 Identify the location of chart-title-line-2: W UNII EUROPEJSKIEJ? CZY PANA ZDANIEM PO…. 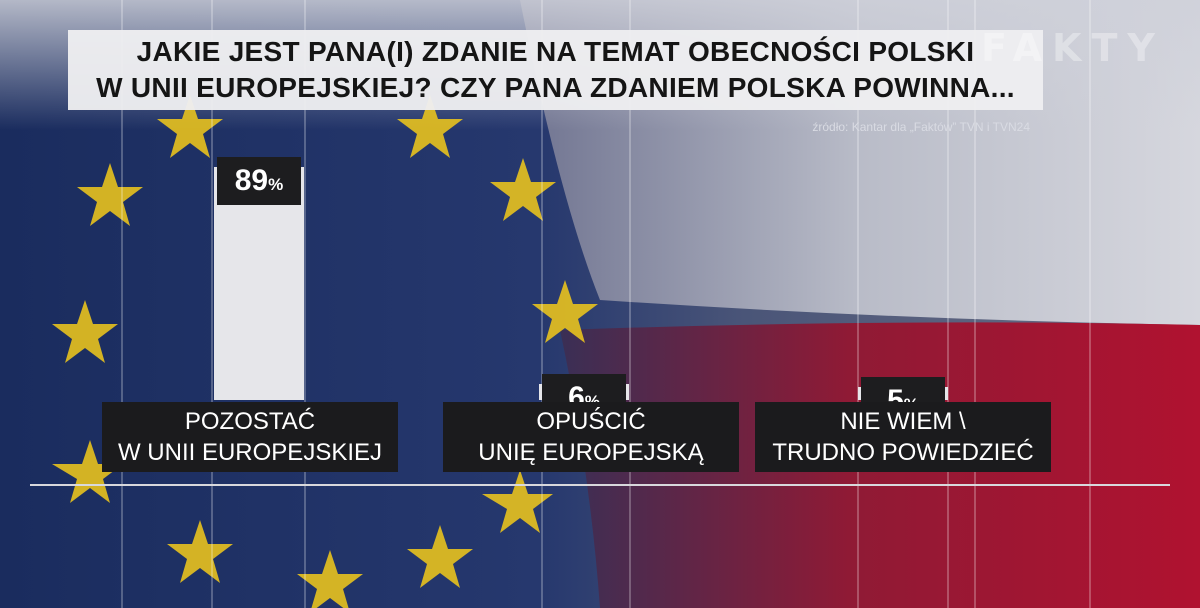
(555, 87).